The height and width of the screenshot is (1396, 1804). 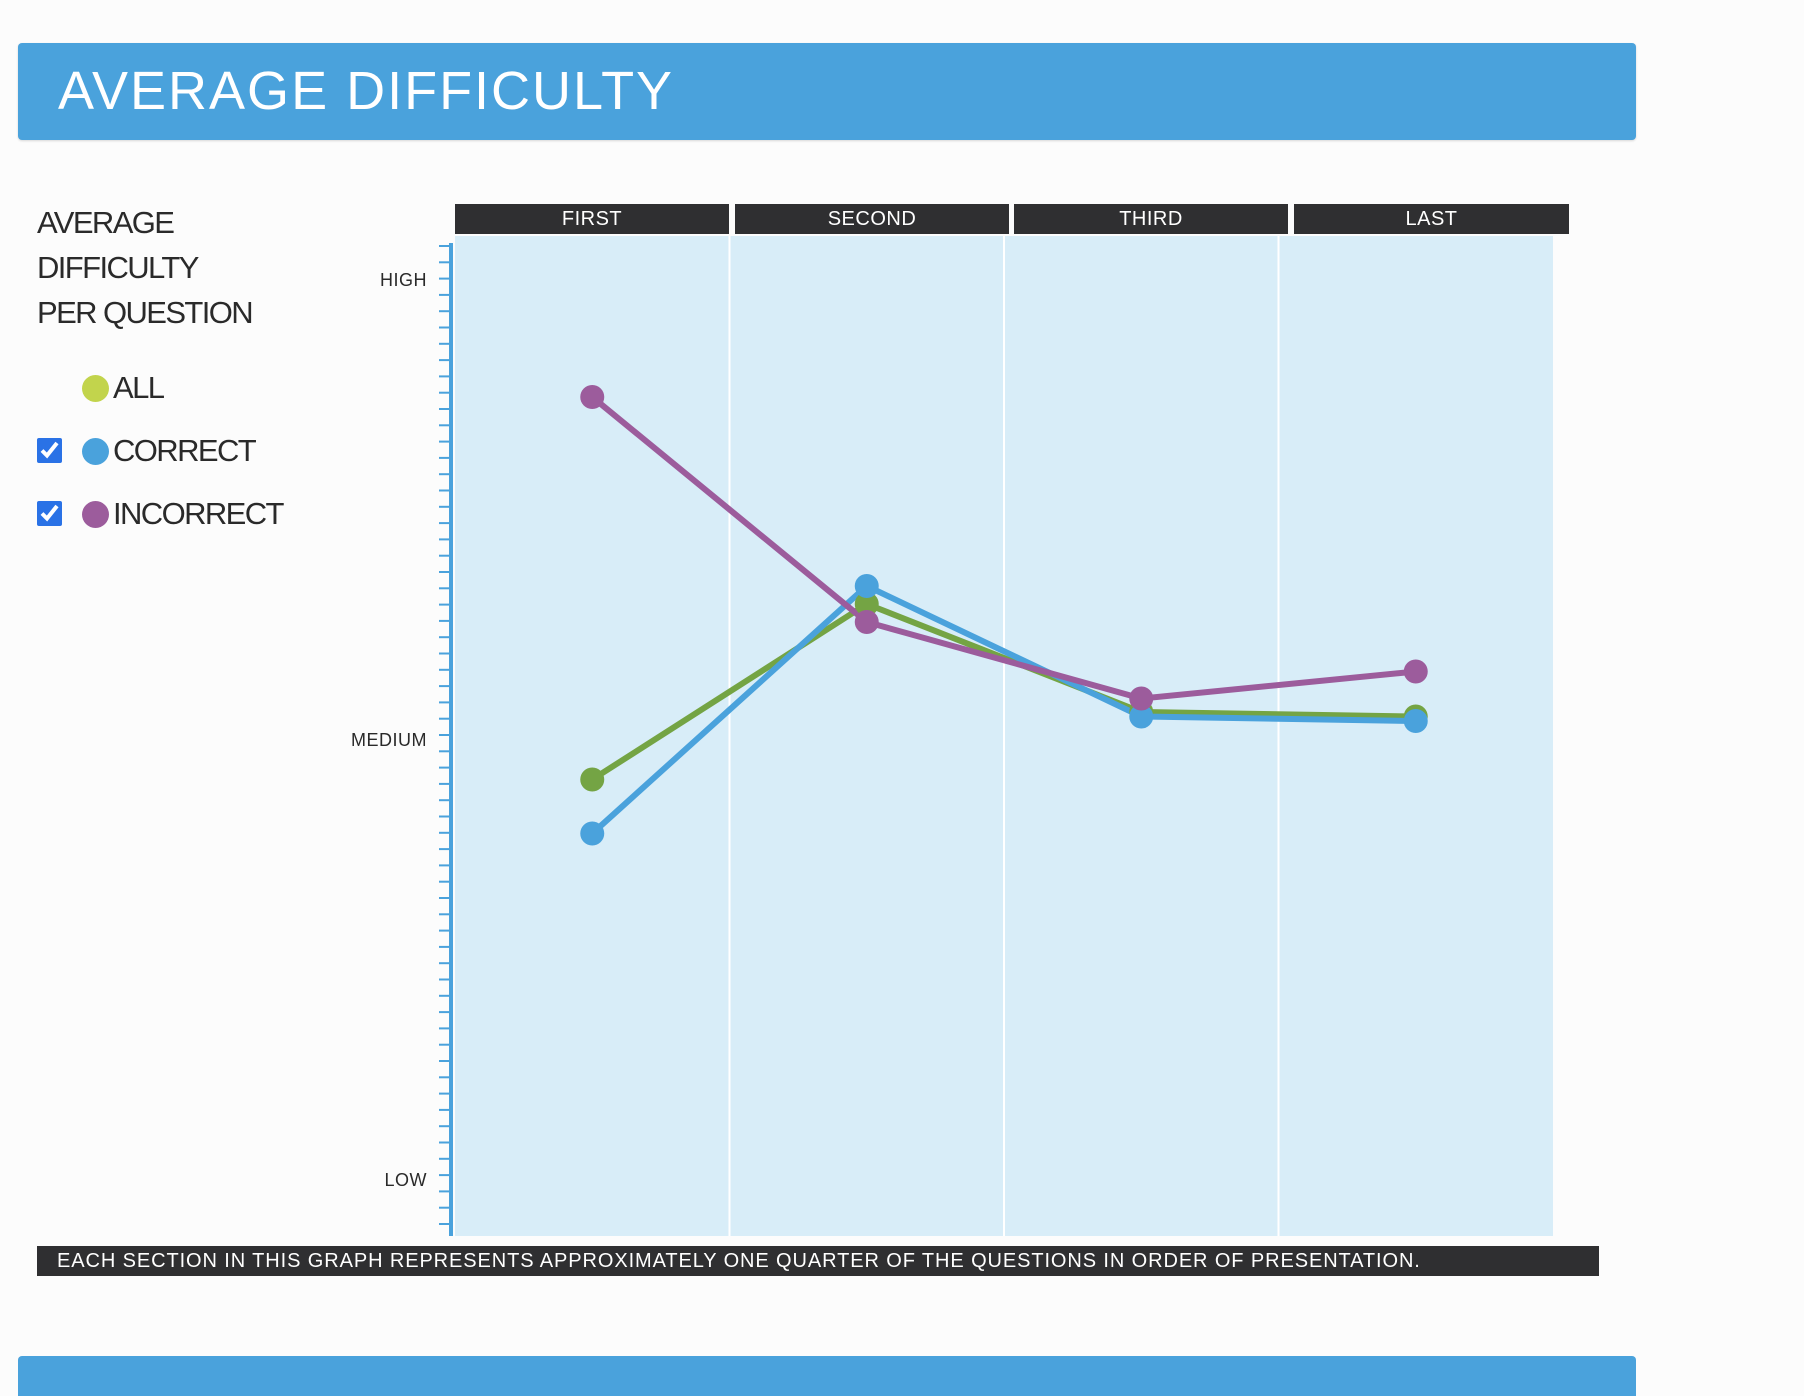 I want to click on page-title: AVERAGE DIFFICULTY, so click(x=366, y=91).